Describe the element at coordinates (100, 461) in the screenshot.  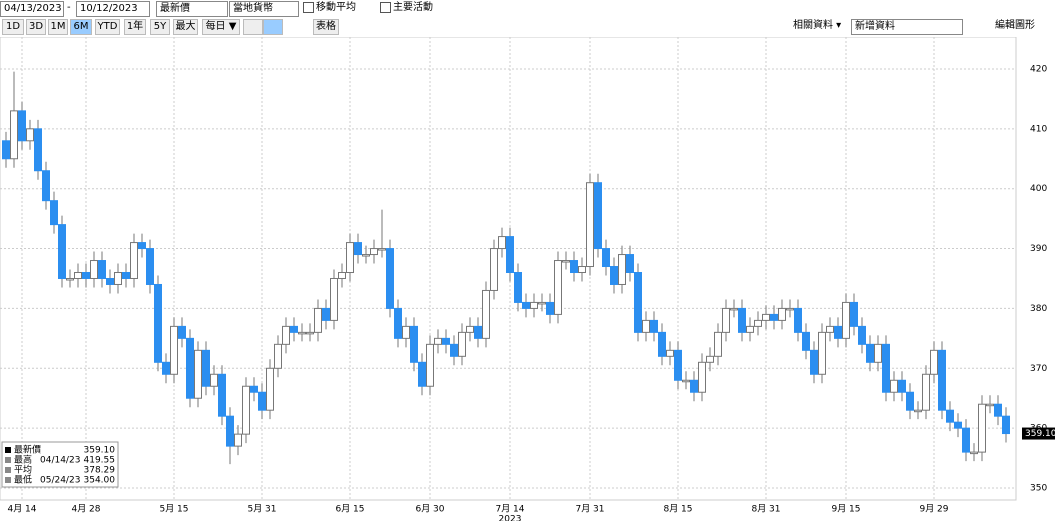
I see `legend-value: 419.55` at that location.